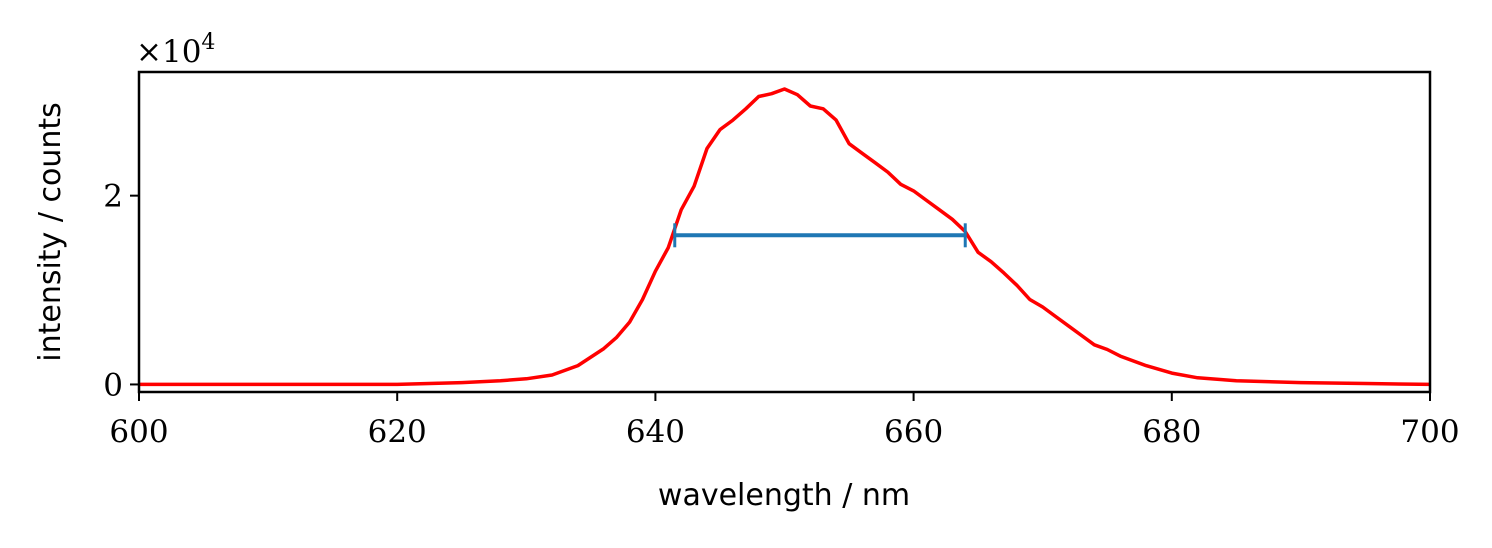  What do you see at coordinates (208, 42) in the screenshot?
I see `y-axis-multiplier-exponent: 4` at bounding box center [208, 42].